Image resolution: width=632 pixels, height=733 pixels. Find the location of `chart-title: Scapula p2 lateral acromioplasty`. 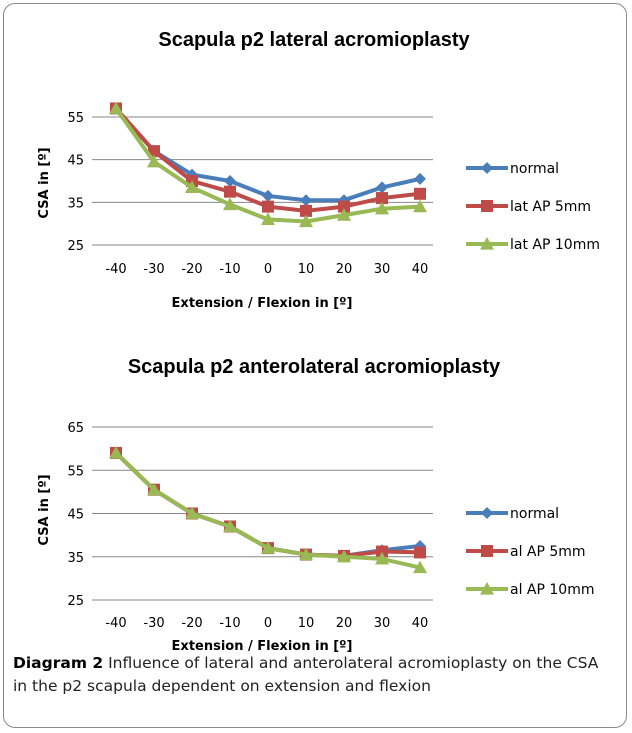

chart-title: Scapula p2 lateral acromioplasty is located at coordinates (314, 40).